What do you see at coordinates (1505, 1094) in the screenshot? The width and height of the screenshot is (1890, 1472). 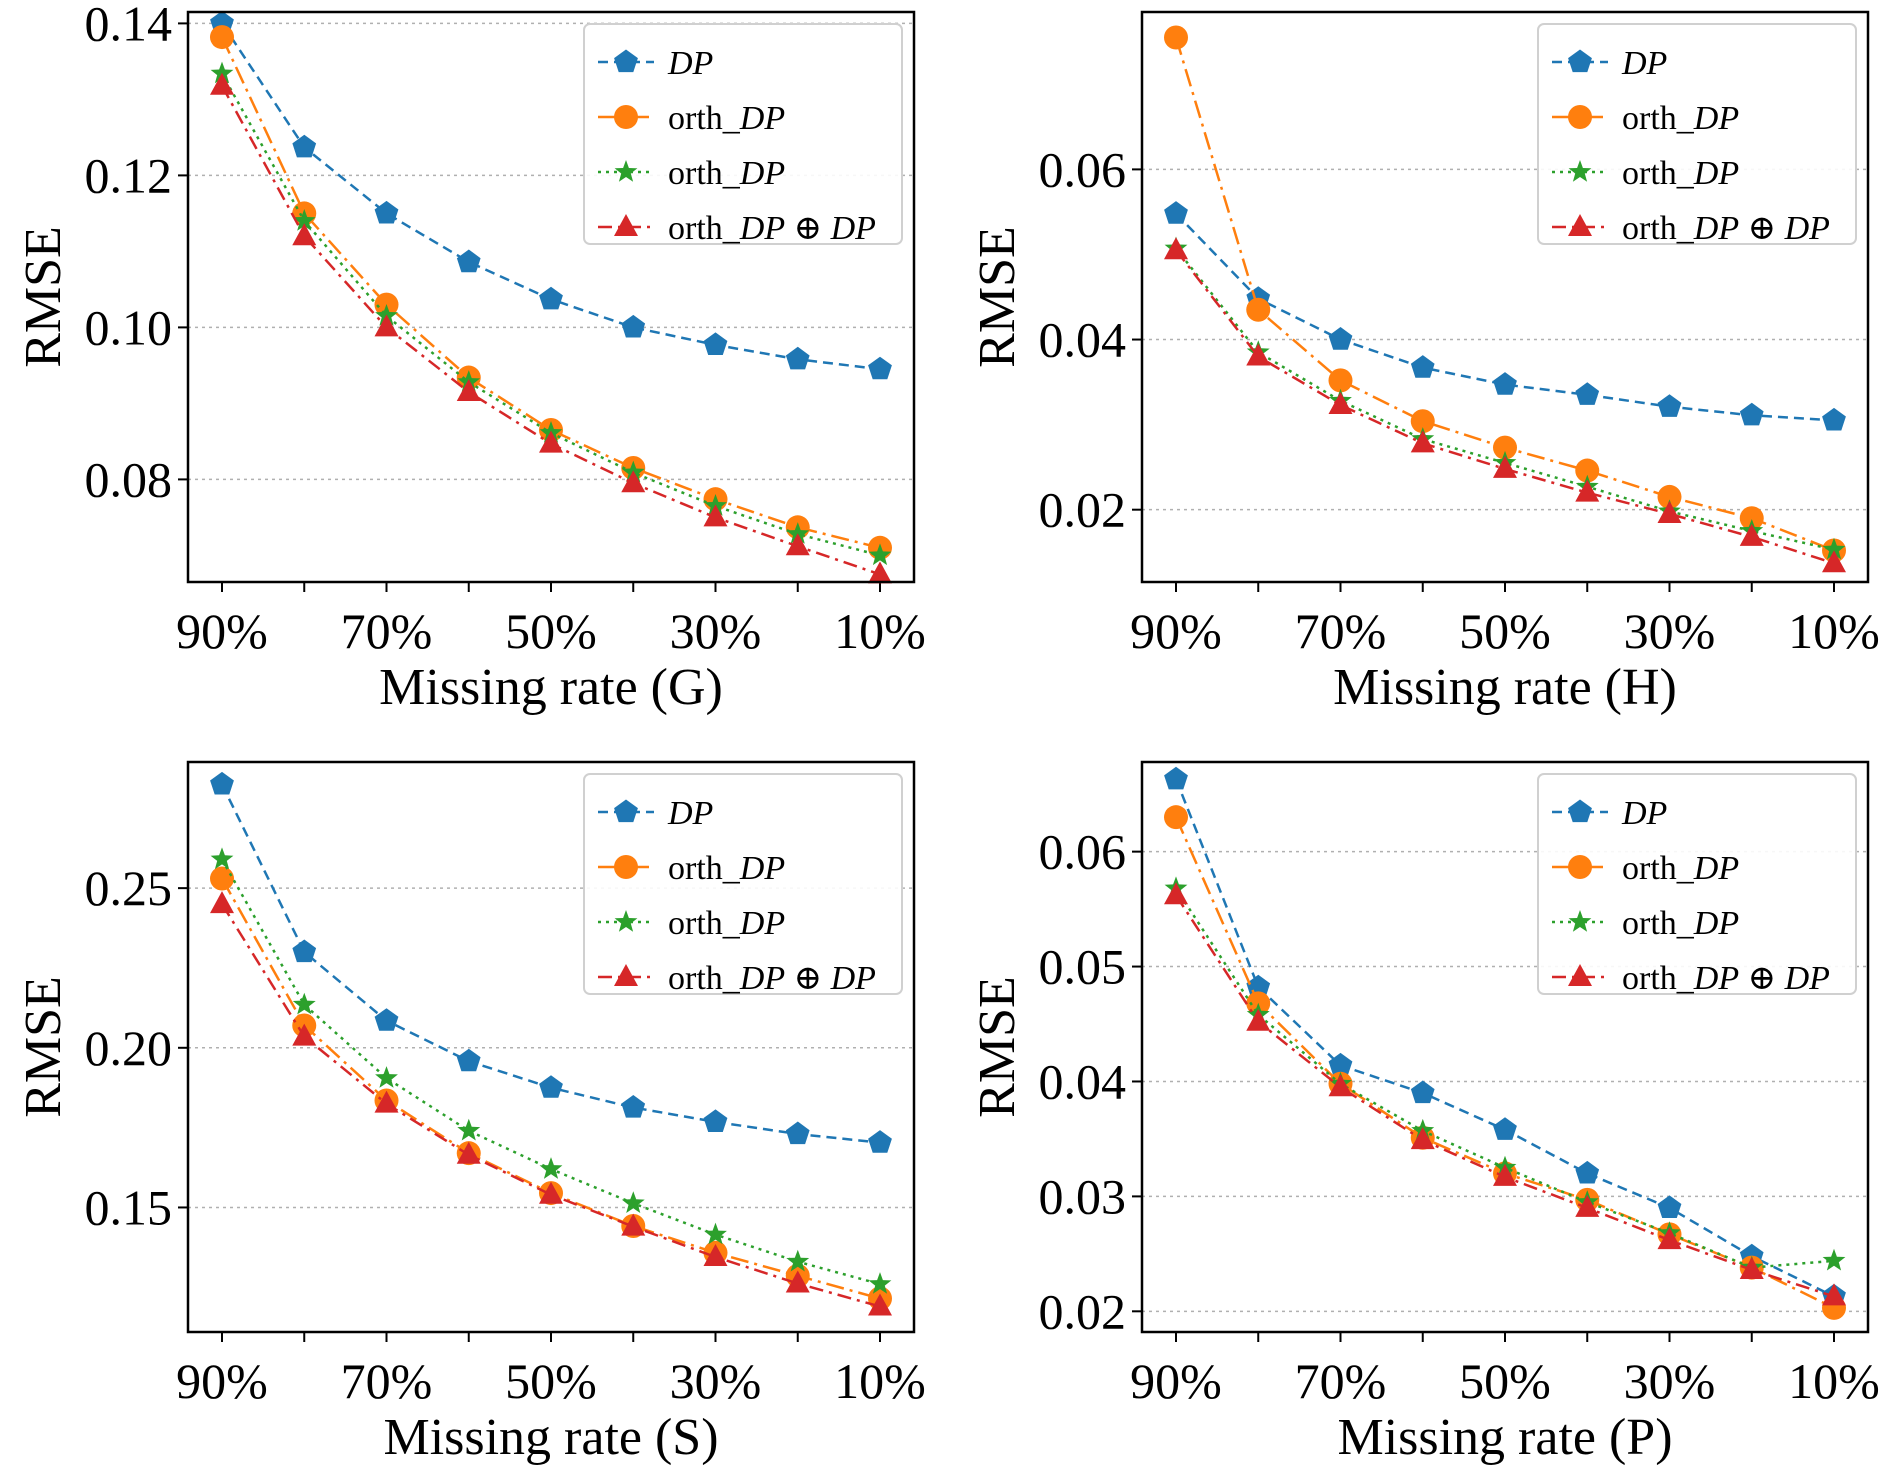 I see `series-both` at bounding box center [1505, 1094].